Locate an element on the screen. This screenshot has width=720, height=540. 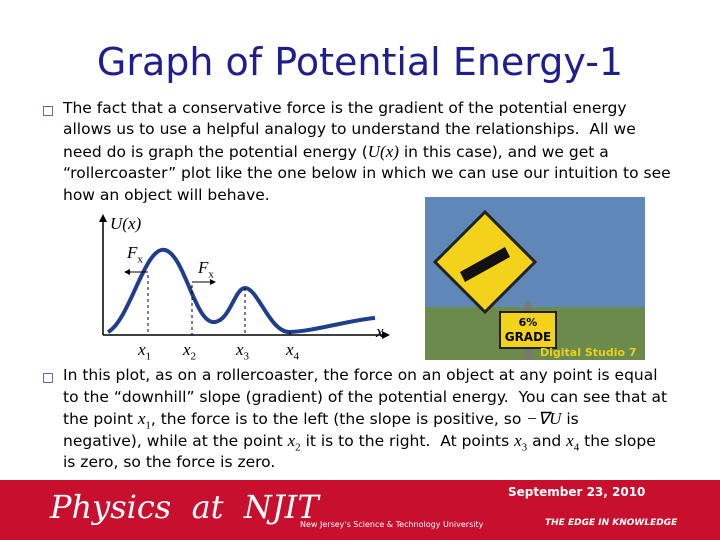
text: the slope is located at coordinates (617, 441).